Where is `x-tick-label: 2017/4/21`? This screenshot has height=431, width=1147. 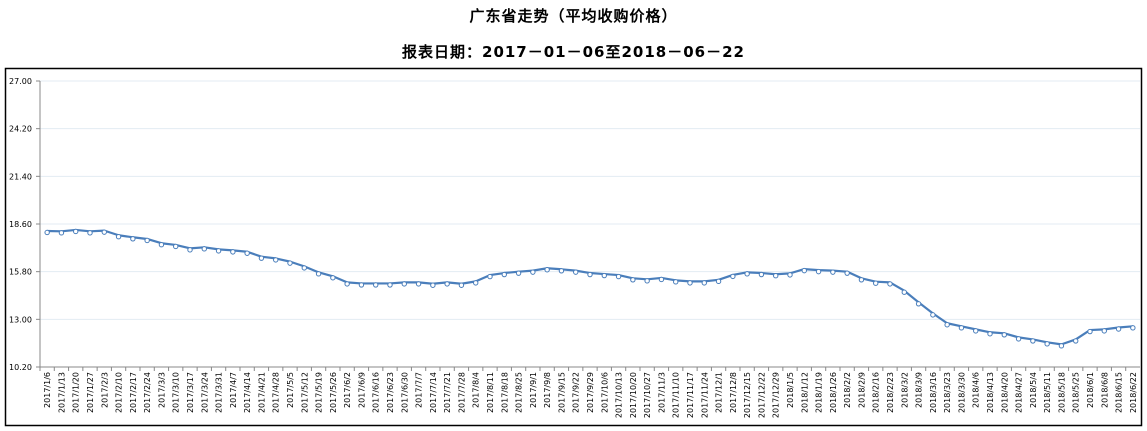 x-tick-label: 2017/4/21 is located at coordinates (261, 392).